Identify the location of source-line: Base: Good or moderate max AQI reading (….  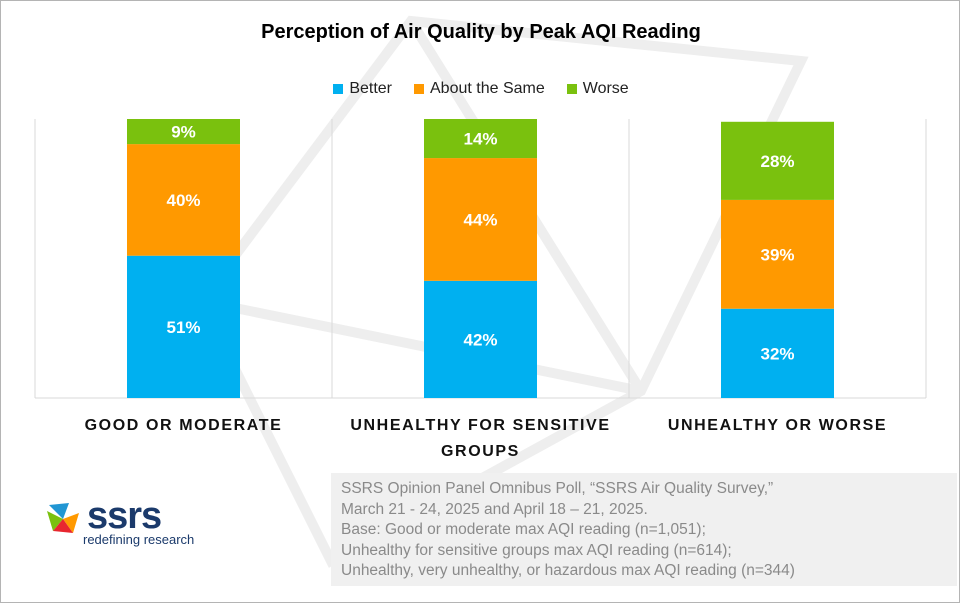
(523, 529).